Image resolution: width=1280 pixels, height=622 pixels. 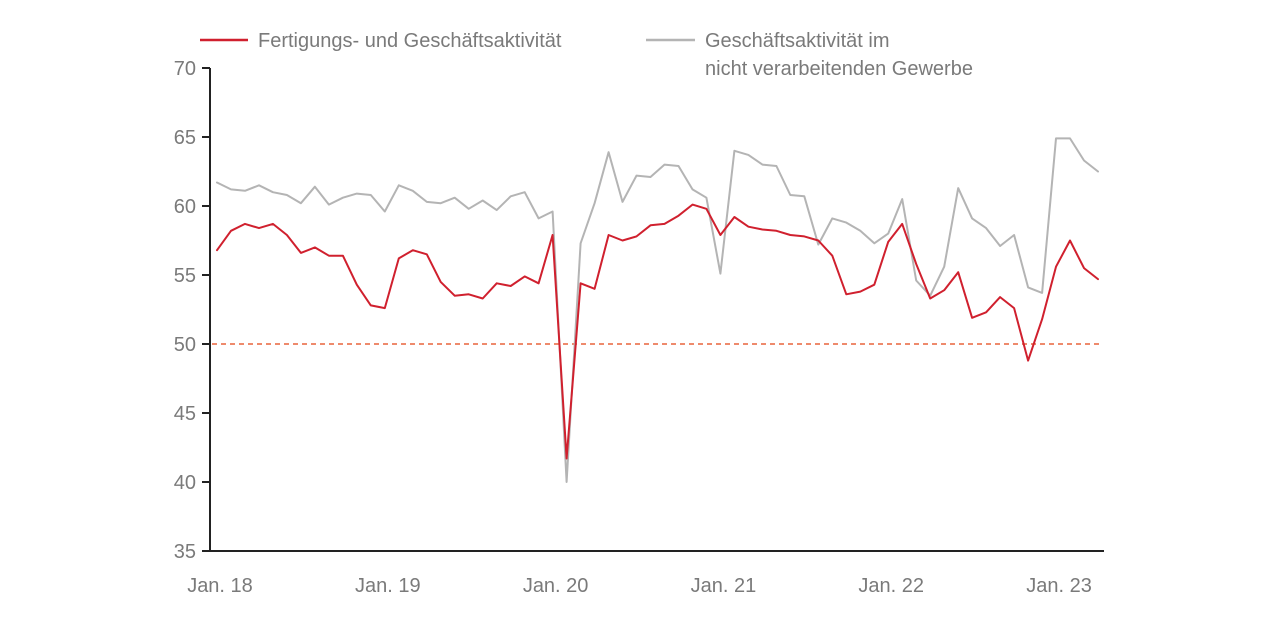 I want to click on y-tick-label: 65, so click(x=185, y=138).